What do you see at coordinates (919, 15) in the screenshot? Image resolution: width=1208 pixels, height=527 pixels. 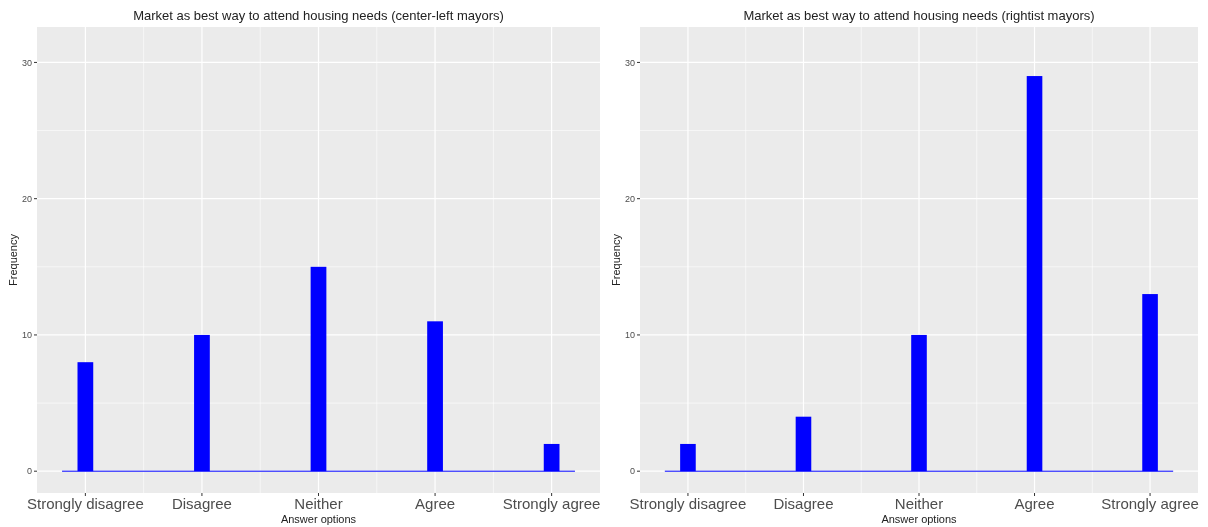 I see `chart-title: Market as best way to attend housing needs (rightist mayors)` at bounding box center [919, 15].